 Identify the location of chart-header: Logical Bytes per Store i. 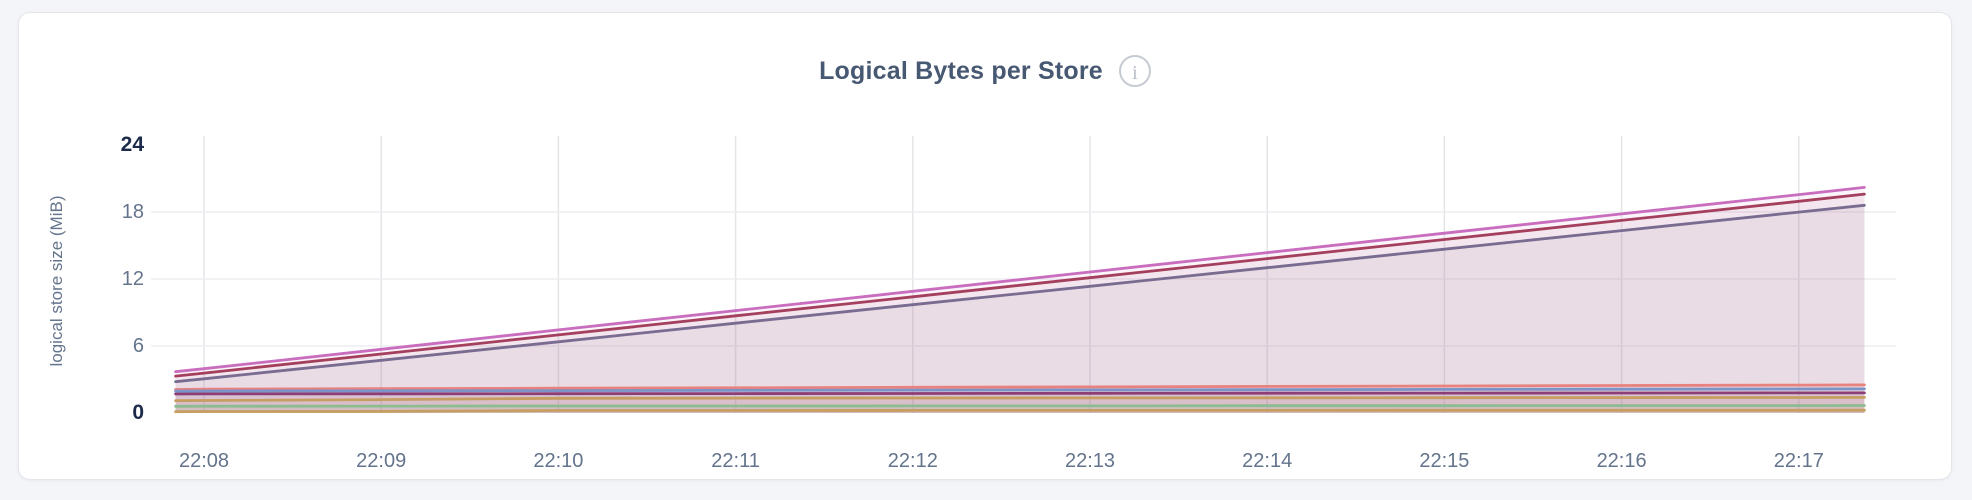
(985, 71).